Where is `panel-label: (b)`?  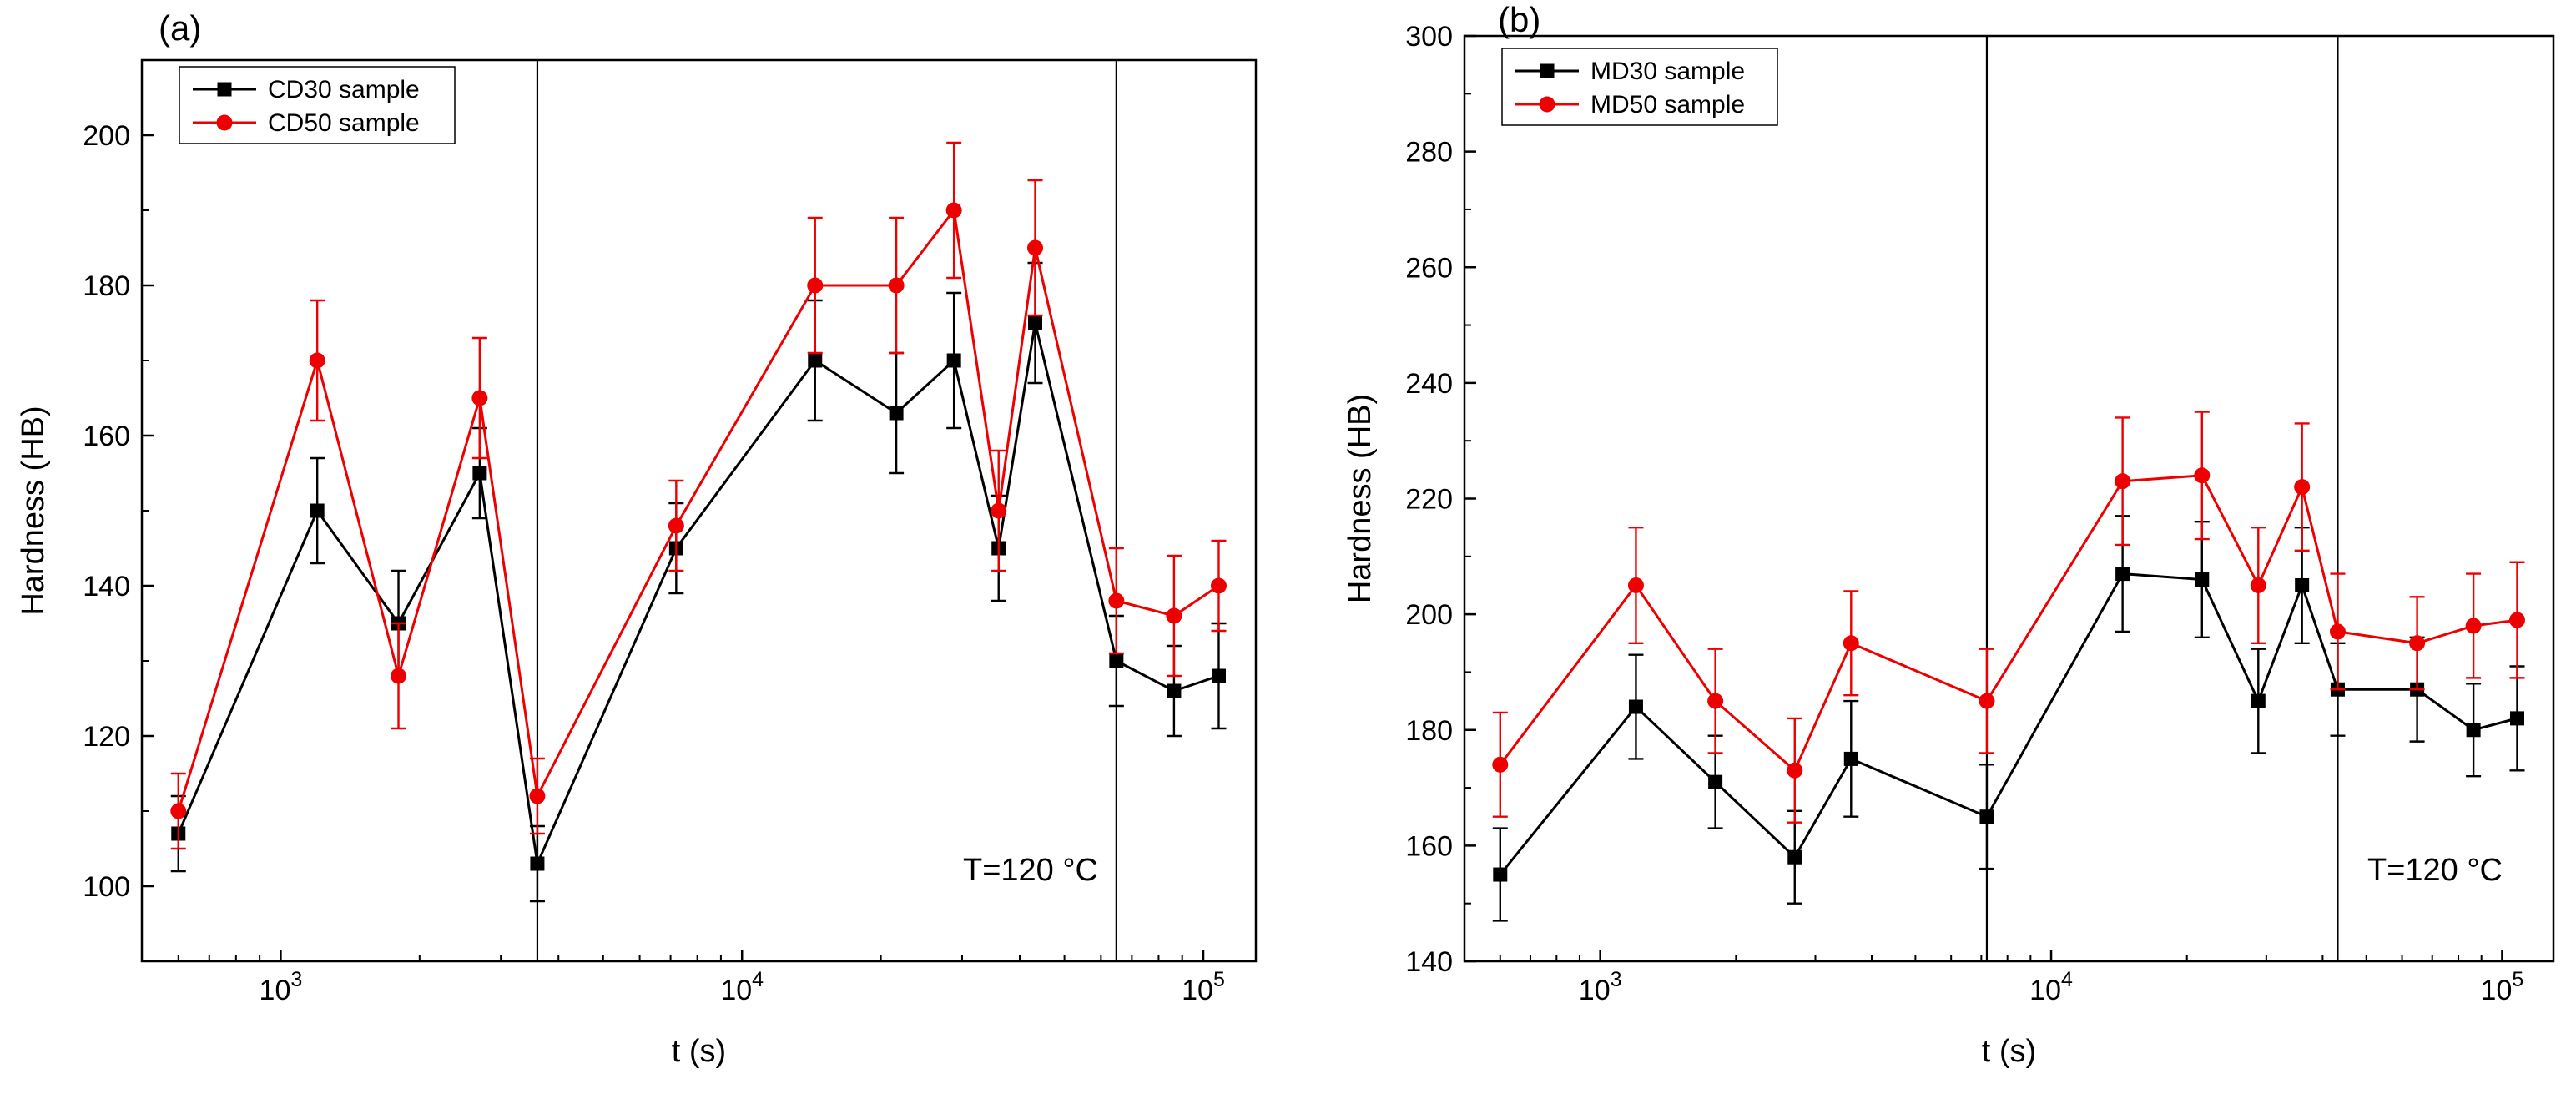
panel-label: (b) is located at coordinates (1519, 19).